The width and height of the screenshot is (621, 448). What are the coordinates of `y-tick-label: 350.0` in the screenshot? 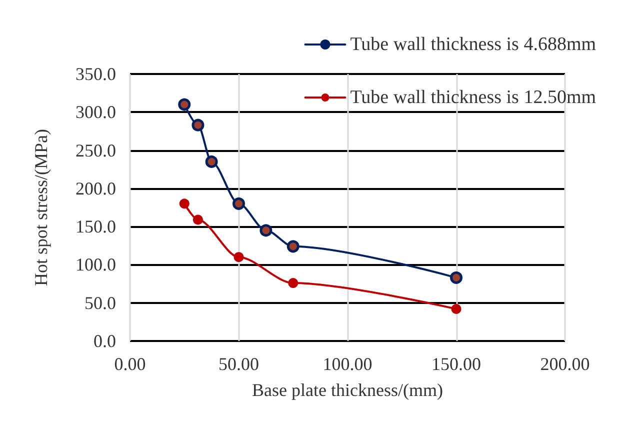 It's located at (96, 74).